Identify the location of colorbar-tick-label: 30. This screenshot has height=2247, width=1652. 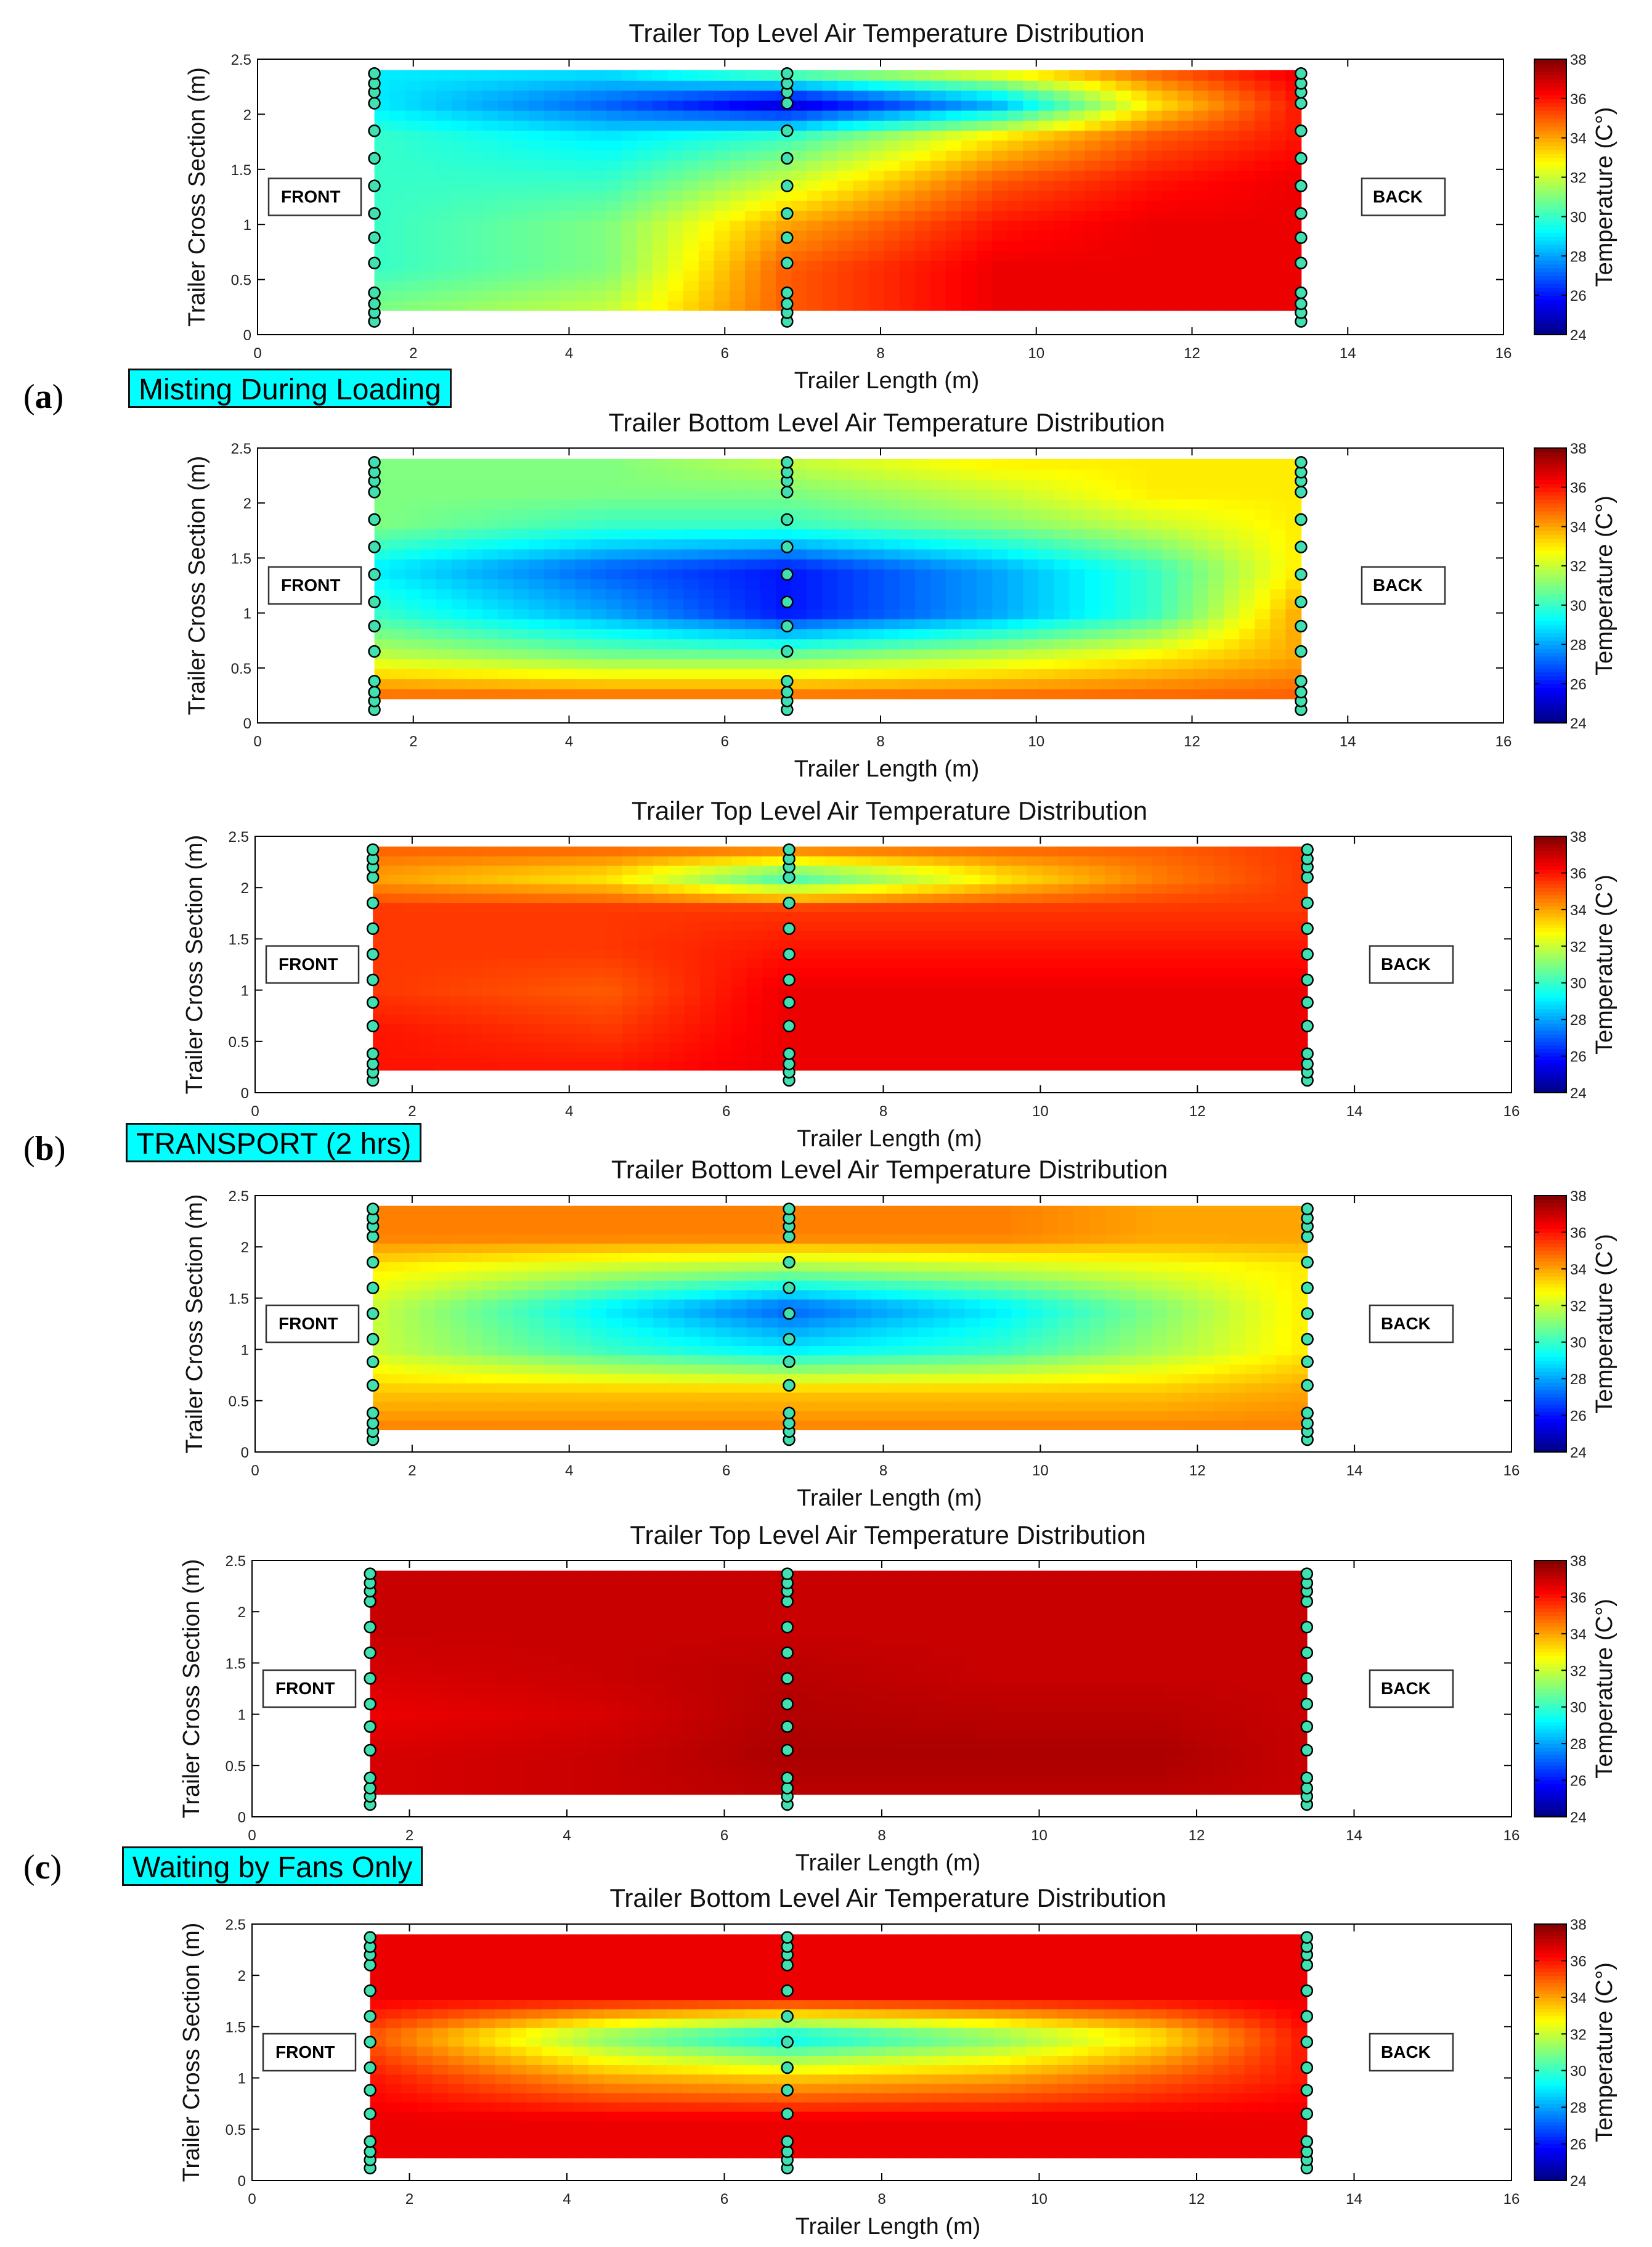
(1578, 606).